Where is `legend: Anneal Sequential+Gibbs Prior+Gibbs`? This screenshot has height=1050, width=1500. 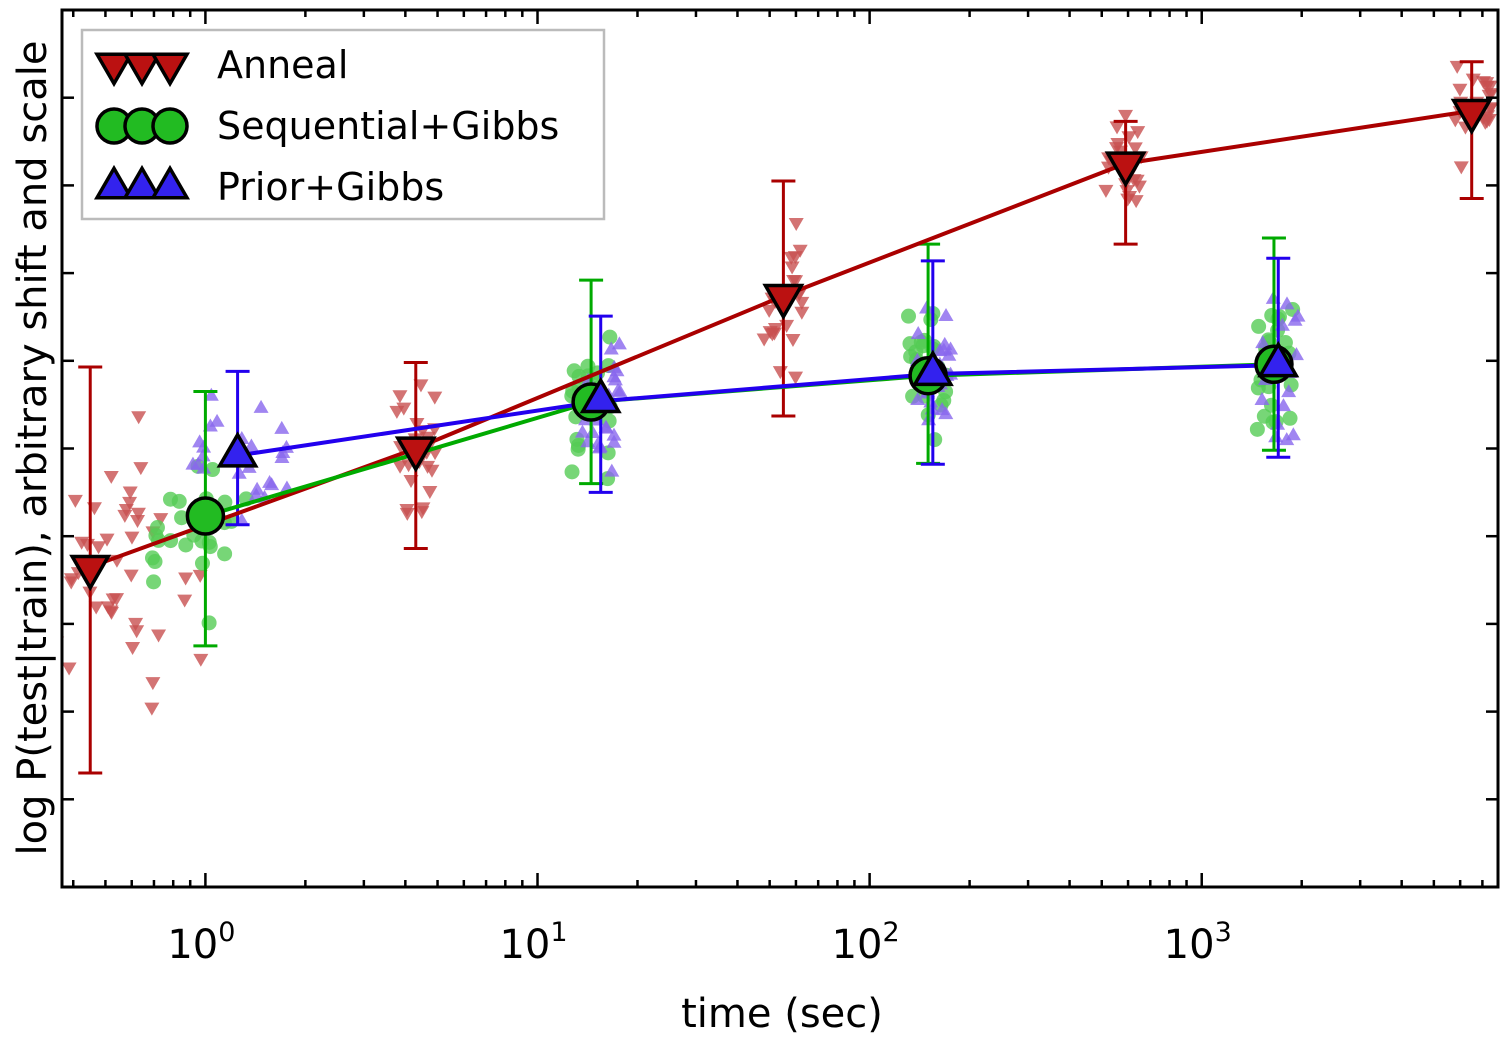
legend: Anneal Sequential+Gibbs Prior+Gibbs is located at coordinates (343, 124).